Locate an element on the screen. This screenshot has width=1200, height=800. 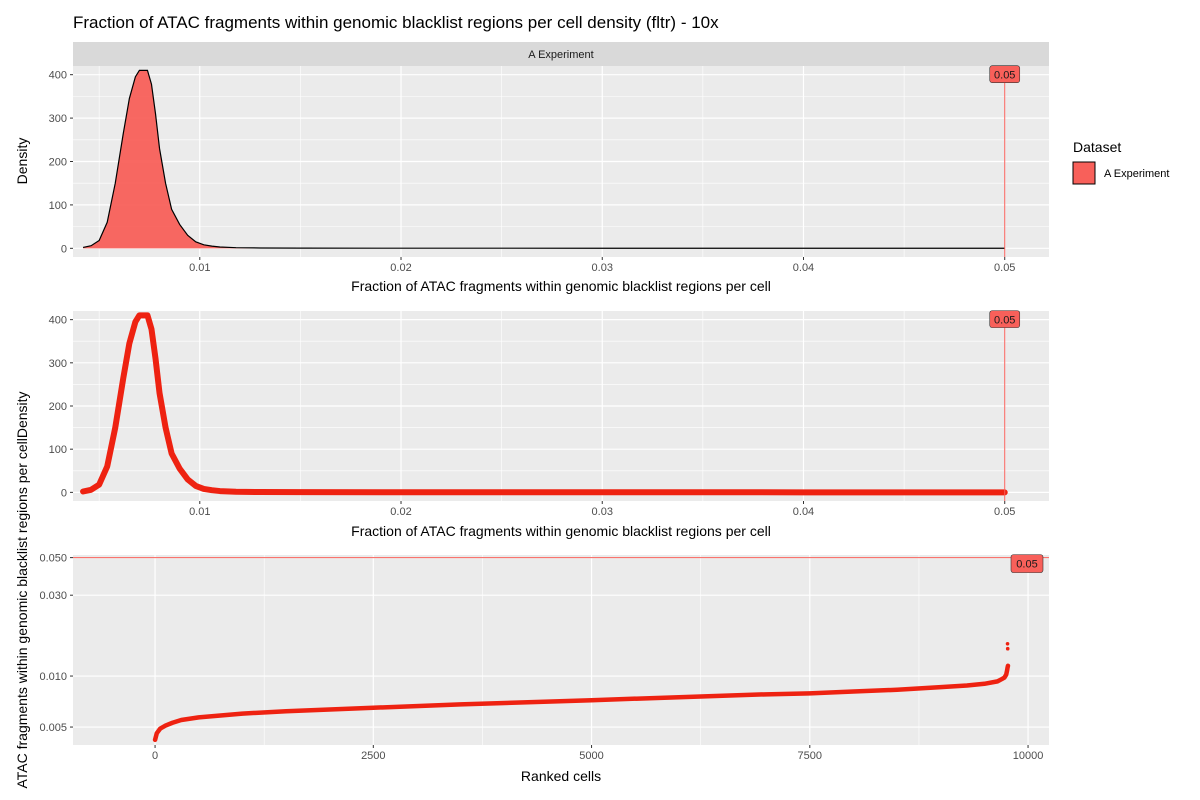
panel1-x-tick-label: 0.04 is located at coordinates (803, 268).